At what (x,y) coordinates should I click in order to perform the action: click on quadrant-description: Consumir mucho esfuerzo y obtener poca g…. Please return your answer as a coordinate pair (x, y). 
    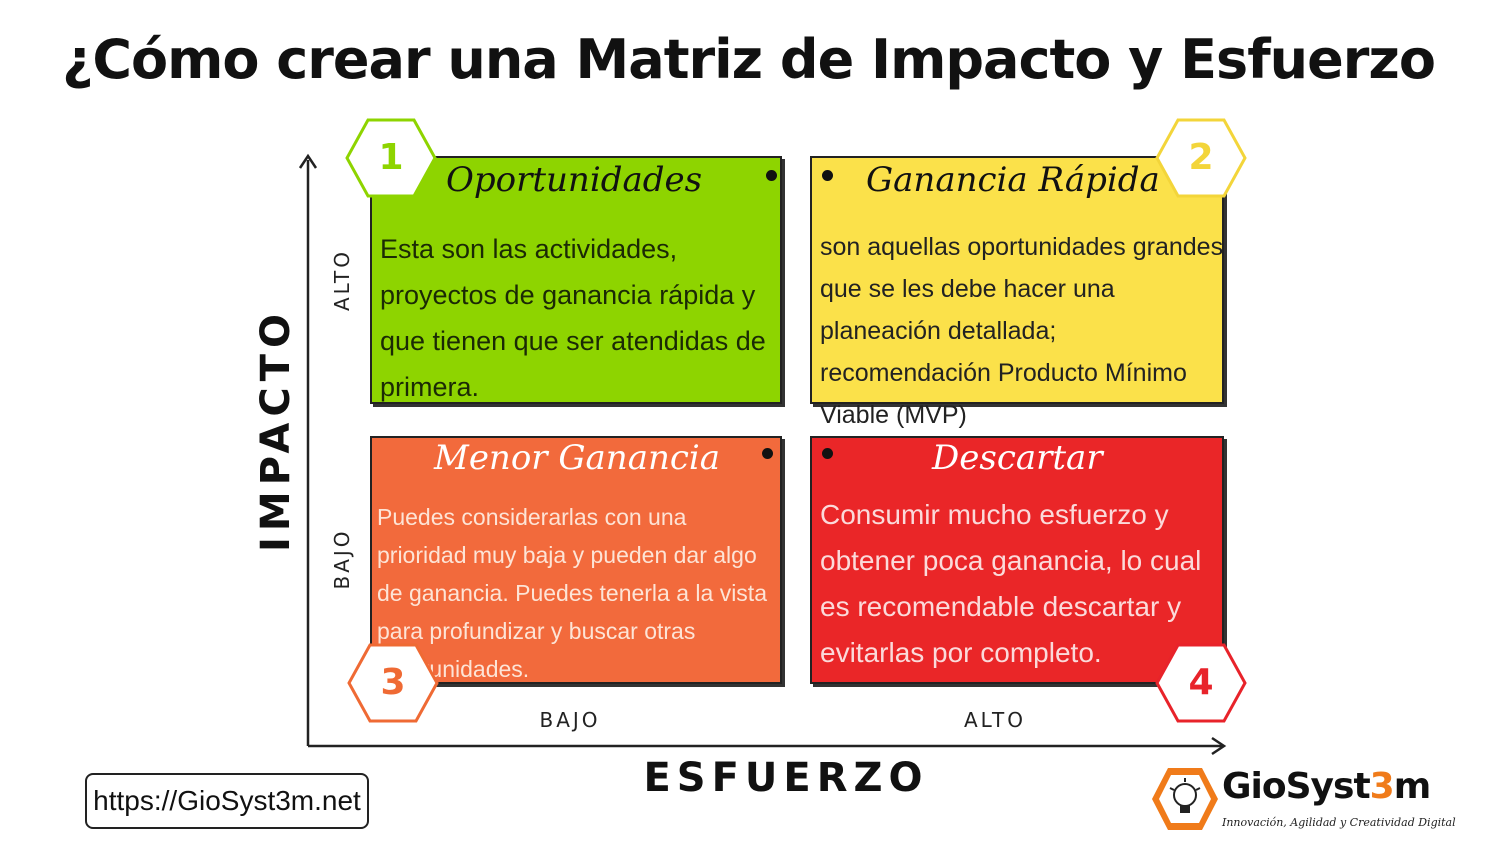
    Looking at the image, I should click on (1011, 583).